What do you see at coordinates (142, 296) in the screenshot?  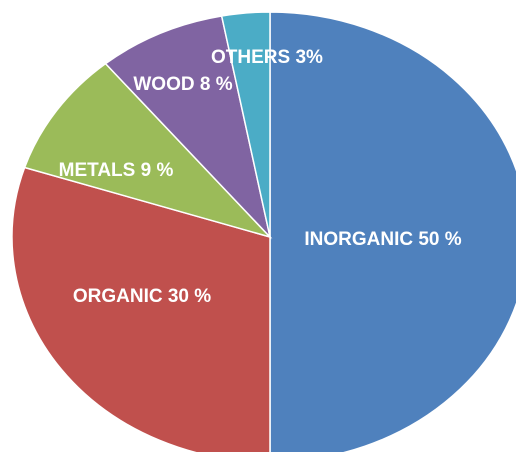 I see `slice-label-organic: ORGANIC 30 %` at bounding box center [142, 296].